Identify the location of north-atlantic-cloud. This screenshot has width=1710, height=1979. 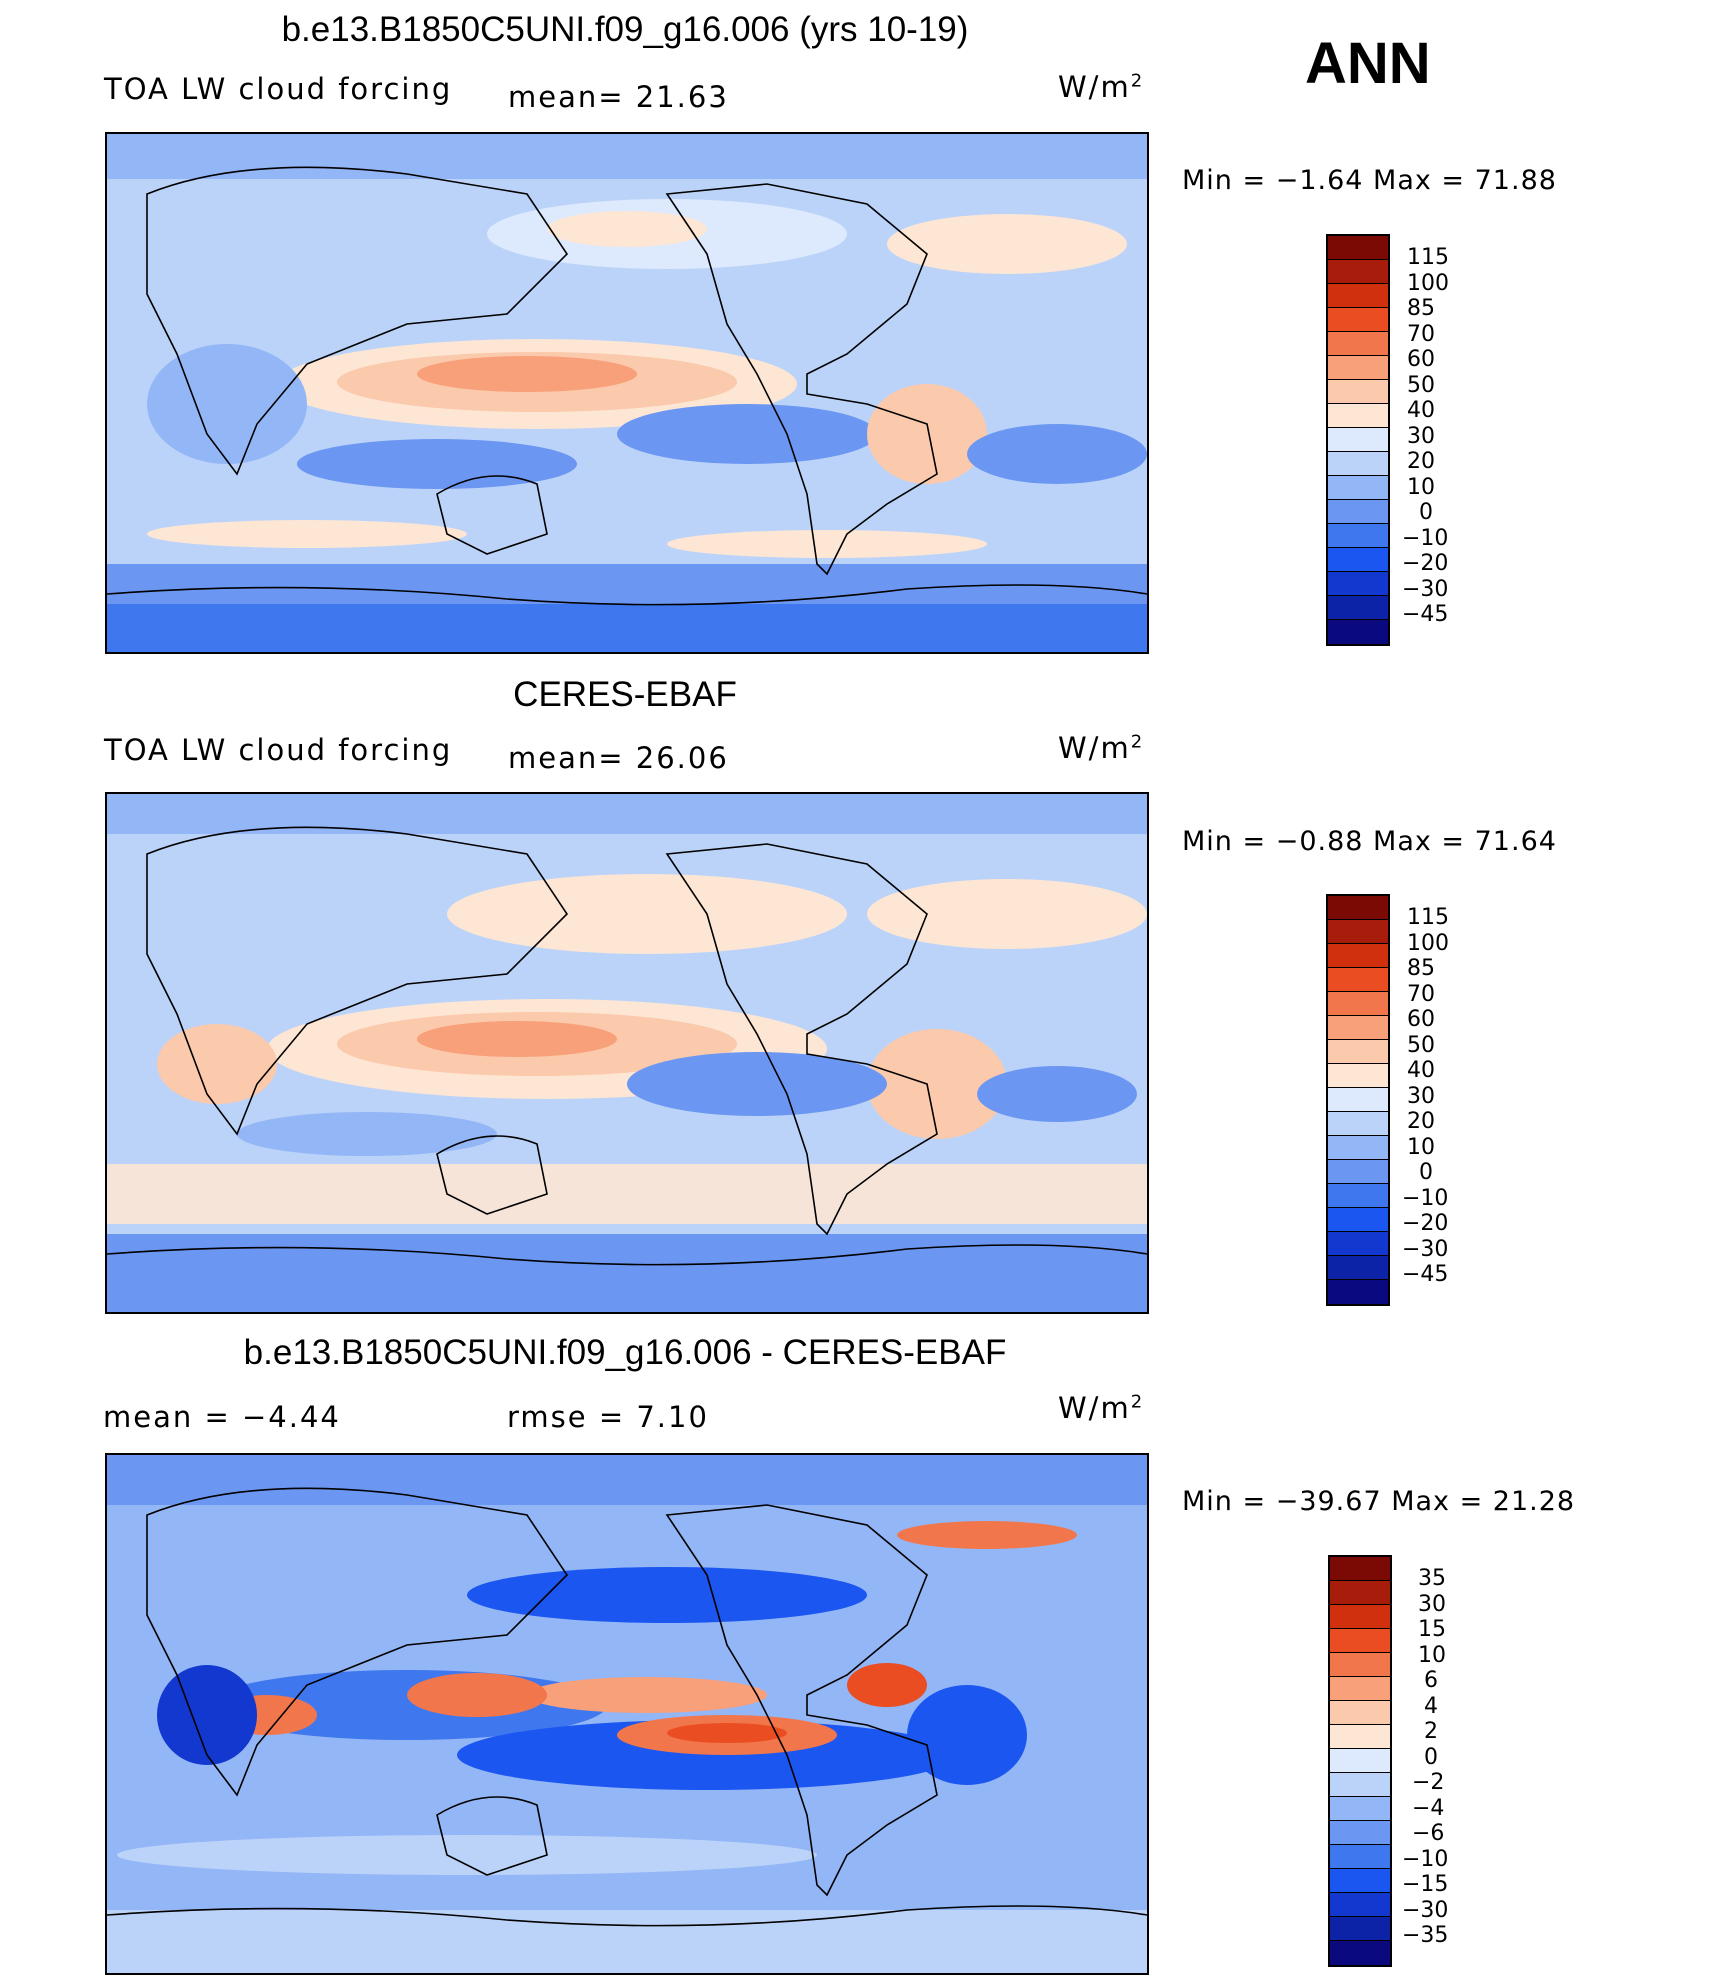
(1007, 914).